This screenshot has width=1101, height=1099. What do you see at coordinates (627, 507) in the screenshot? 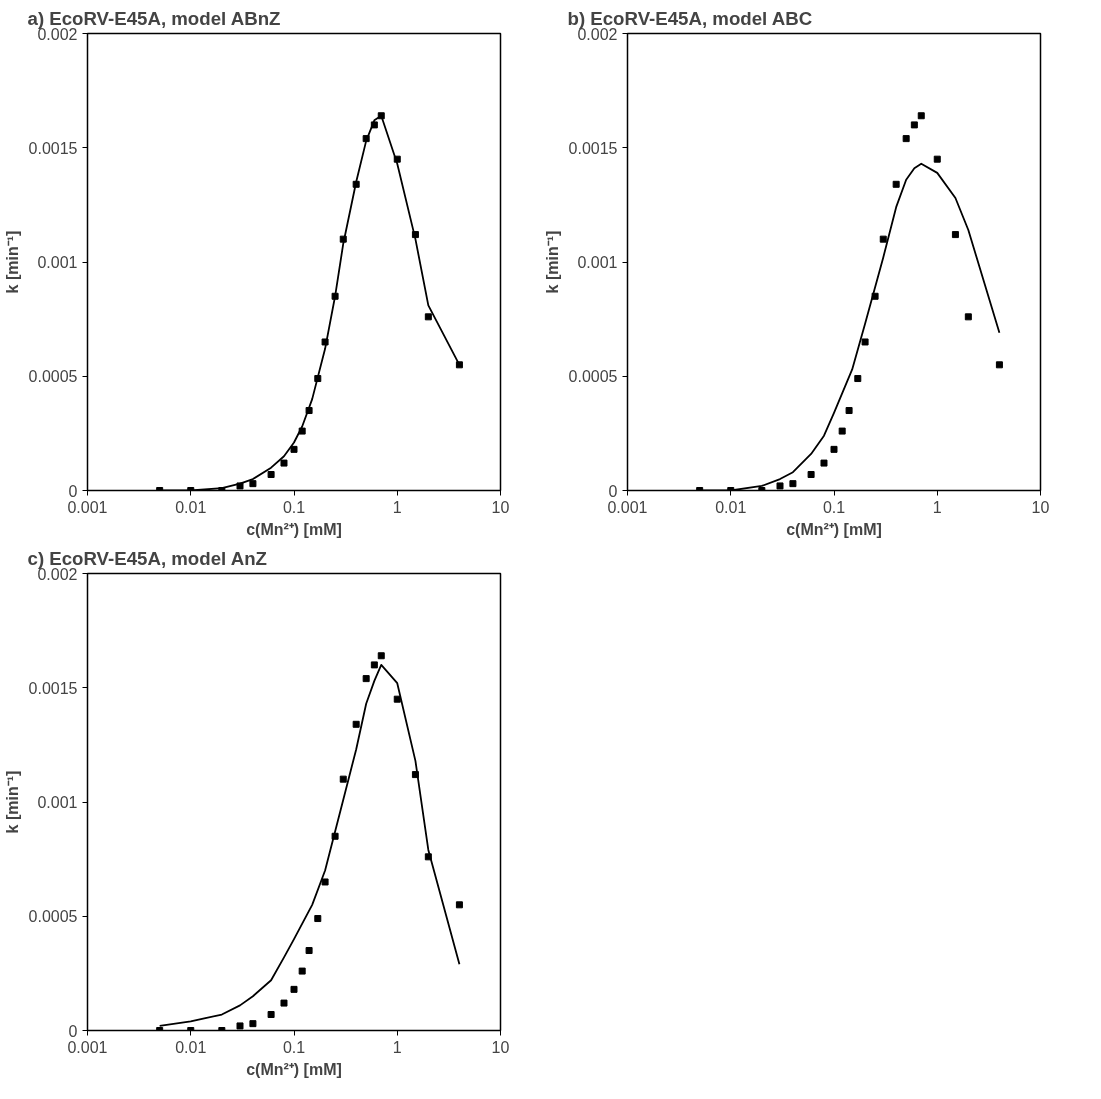
I see `x-tick-label: 0.001` at bounding box center [627, 507].